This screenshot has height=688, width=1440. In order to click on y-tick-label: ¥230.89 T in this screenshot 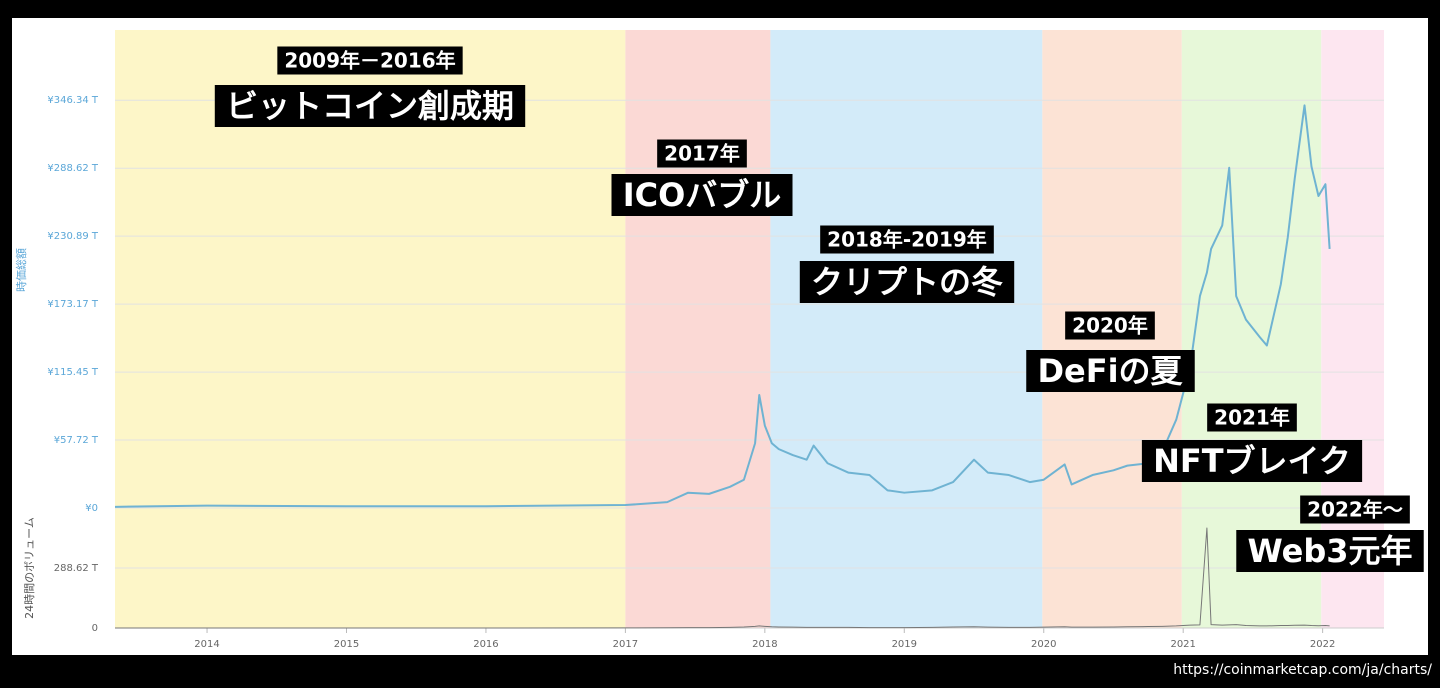, I will do `click(73, 236)`.